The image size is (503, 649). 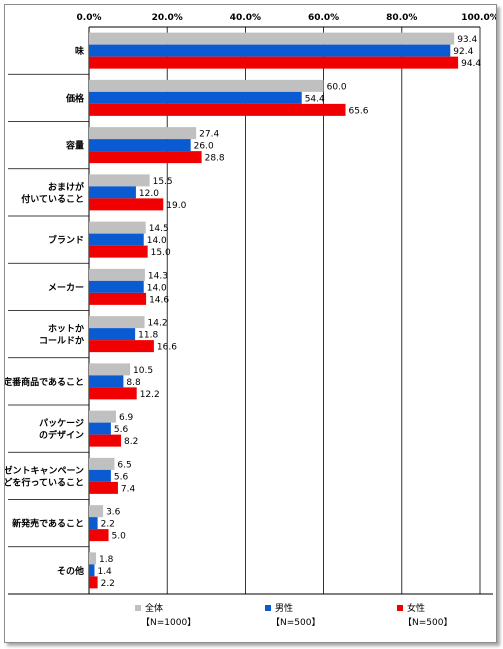 I want to click on data-label: 65.6, so click(x=358, y=111).